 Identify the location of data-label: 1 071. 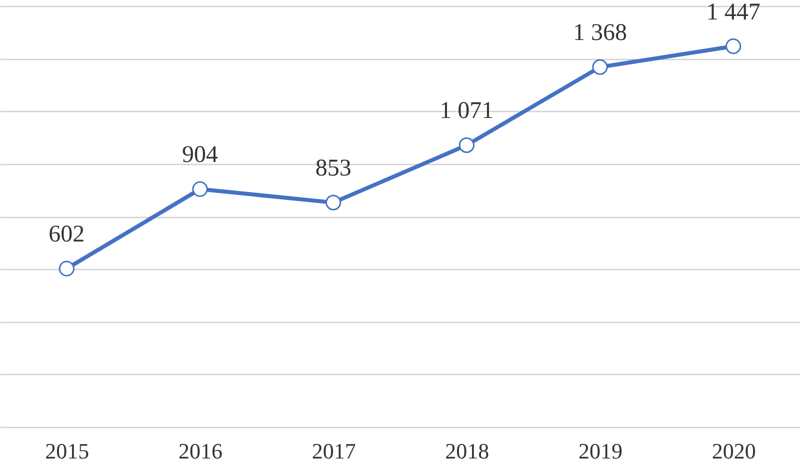
(467, 111).